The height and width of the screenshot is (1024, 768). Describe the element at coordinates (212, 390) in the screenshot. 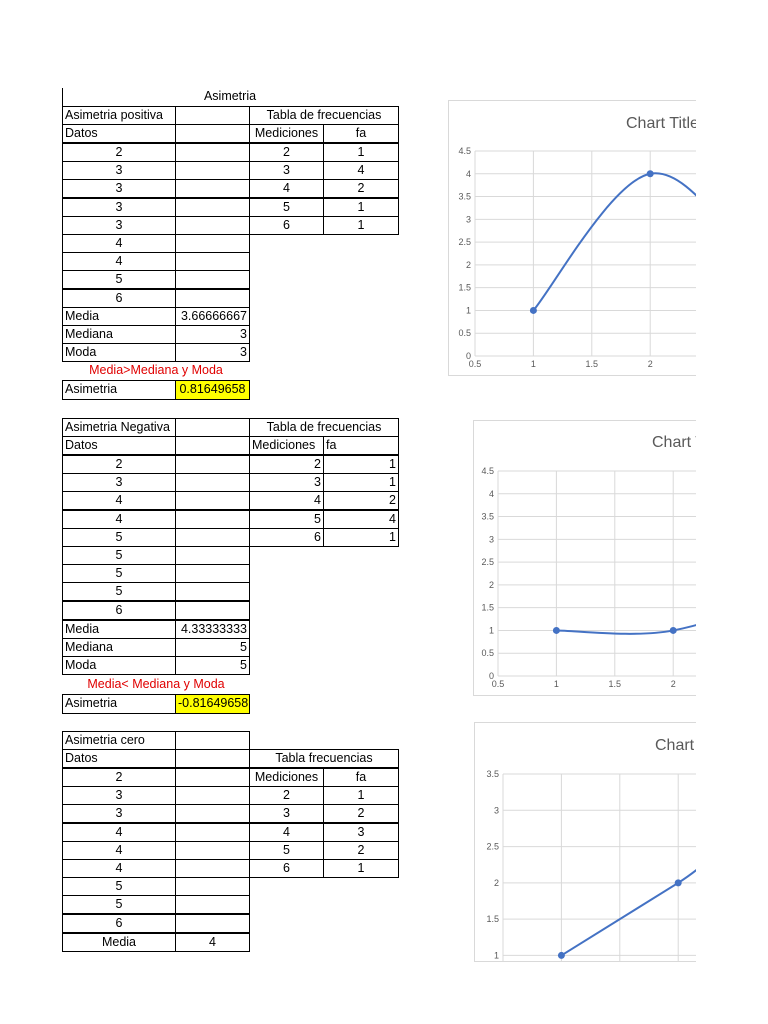

I see `asimetria-value: 0.81649658` at that location.